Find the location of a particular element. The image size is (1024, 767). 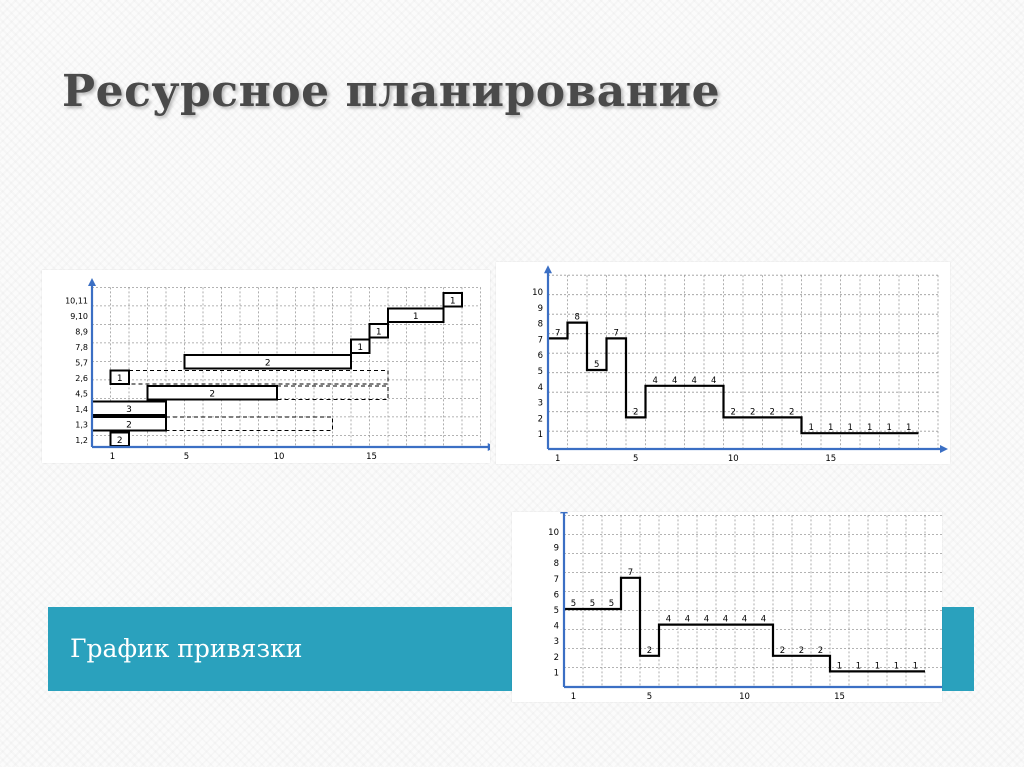

load1-y-tick: 8 is located at coordinates (540, 325).